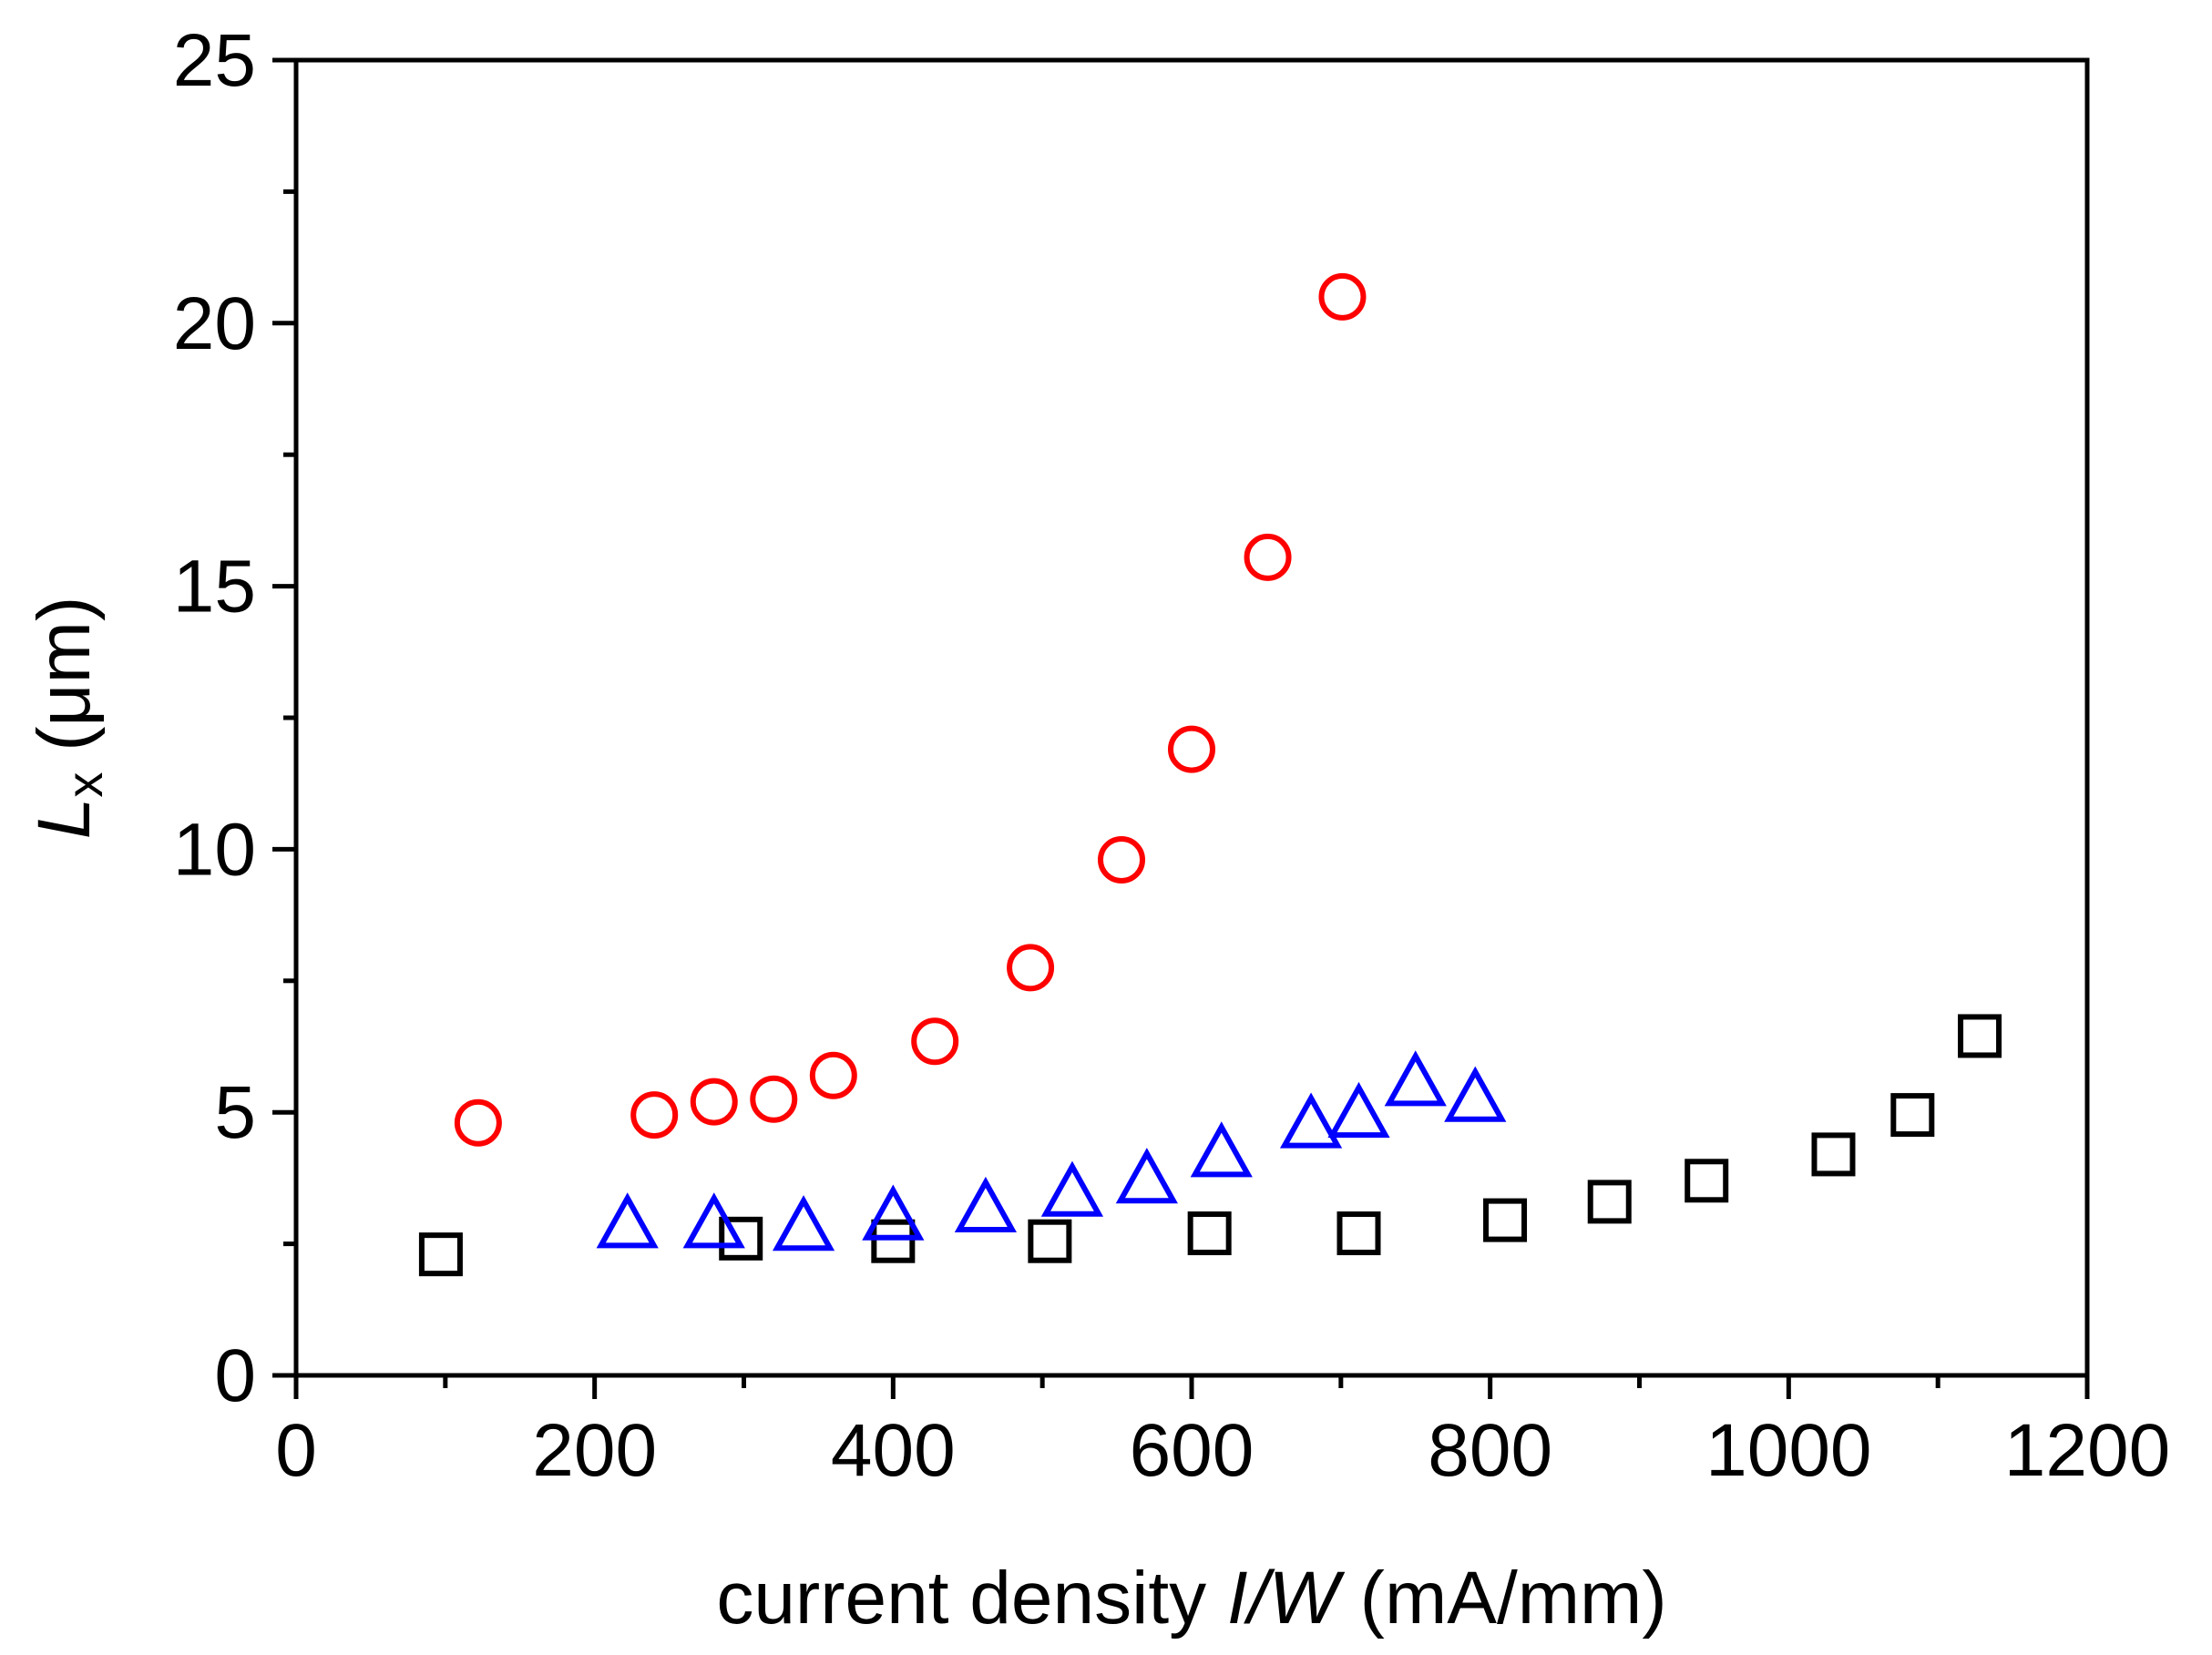 Image resolution: width=2212 pixels, height=1655 pixels. What do you see at coordinates (893, 1450) in the screenshot?
I see `x-tick-label: 400` at bounding box center [893, 1450].